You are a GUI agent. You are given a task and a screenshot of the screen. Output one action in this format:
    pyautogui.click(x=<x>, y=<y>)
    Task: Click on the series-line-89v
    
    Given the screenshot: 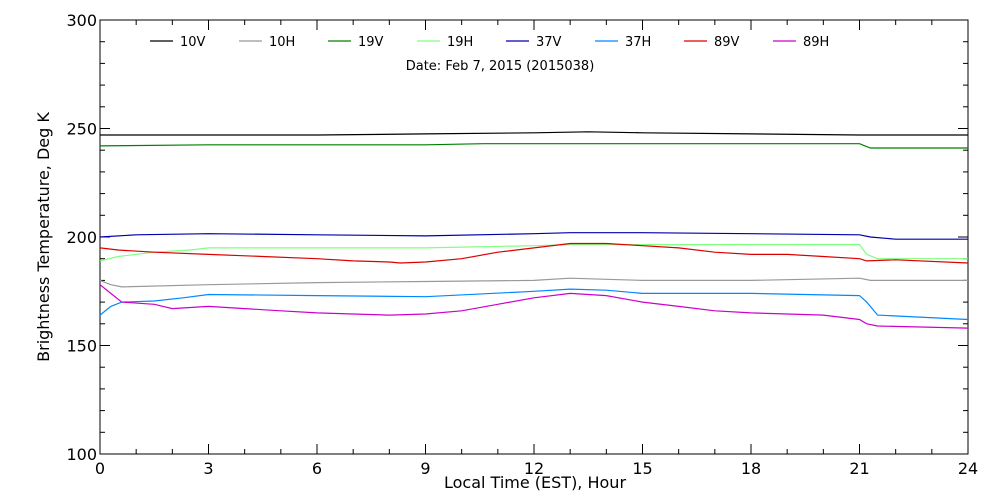 What is the action you would take?
    pyautogui.click(x=534, y=253)
    